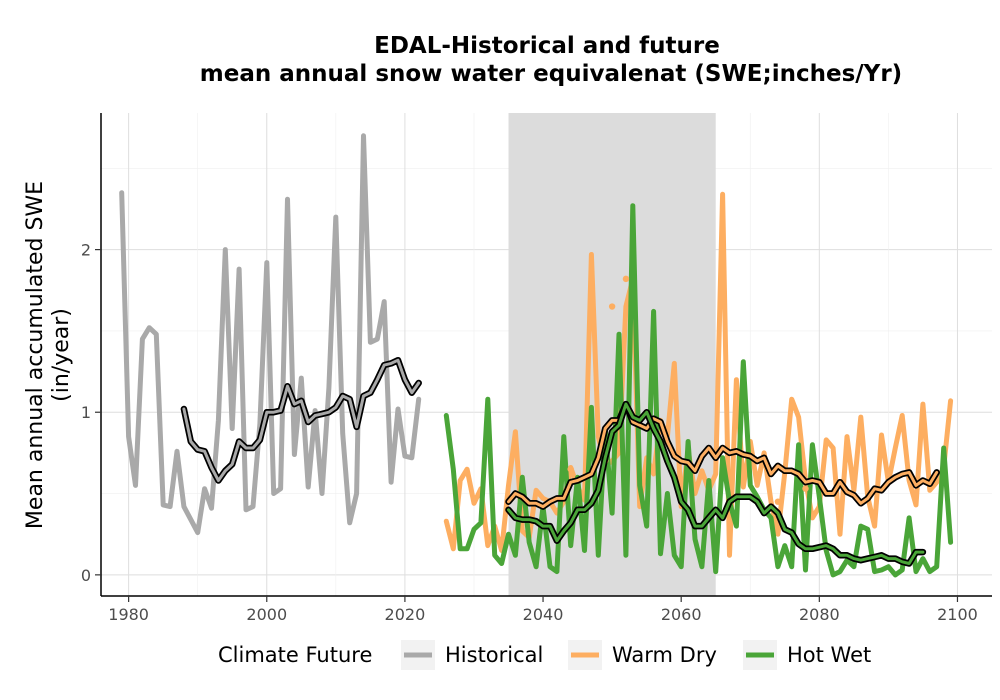 This screenshot has width=1000, height=700. I want to click on y-axis-title-line1: Mean annual accumulated SWE, so click(35, 355).